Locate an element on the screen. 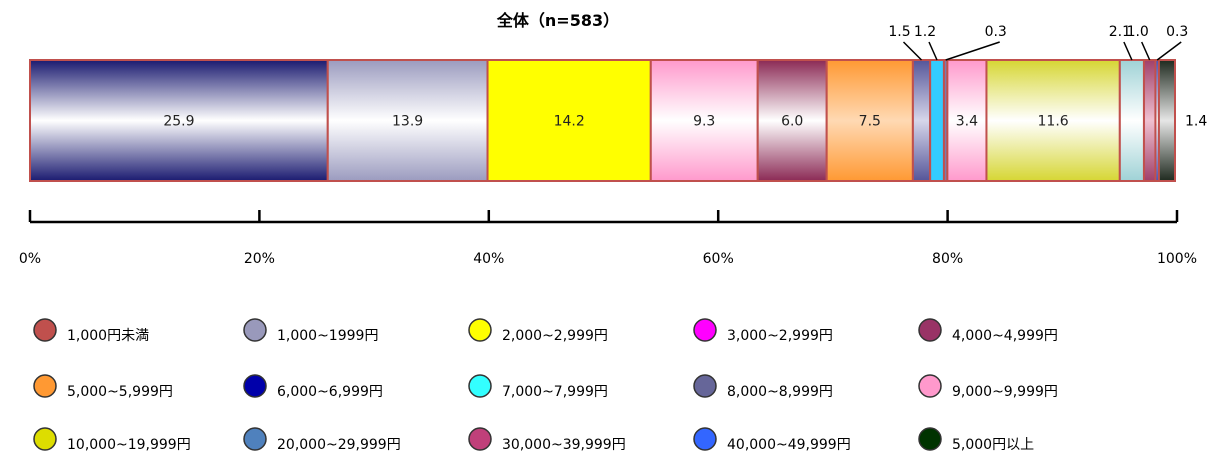  value-label-segment-12: 2.1 is located at coordinates (1120, 32).